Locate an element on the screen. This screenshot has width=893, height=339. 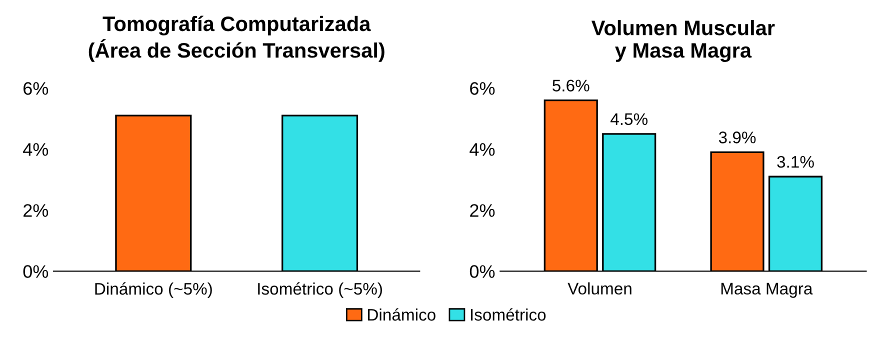
data-label: 4.5% is located at coordinates (629, 119).